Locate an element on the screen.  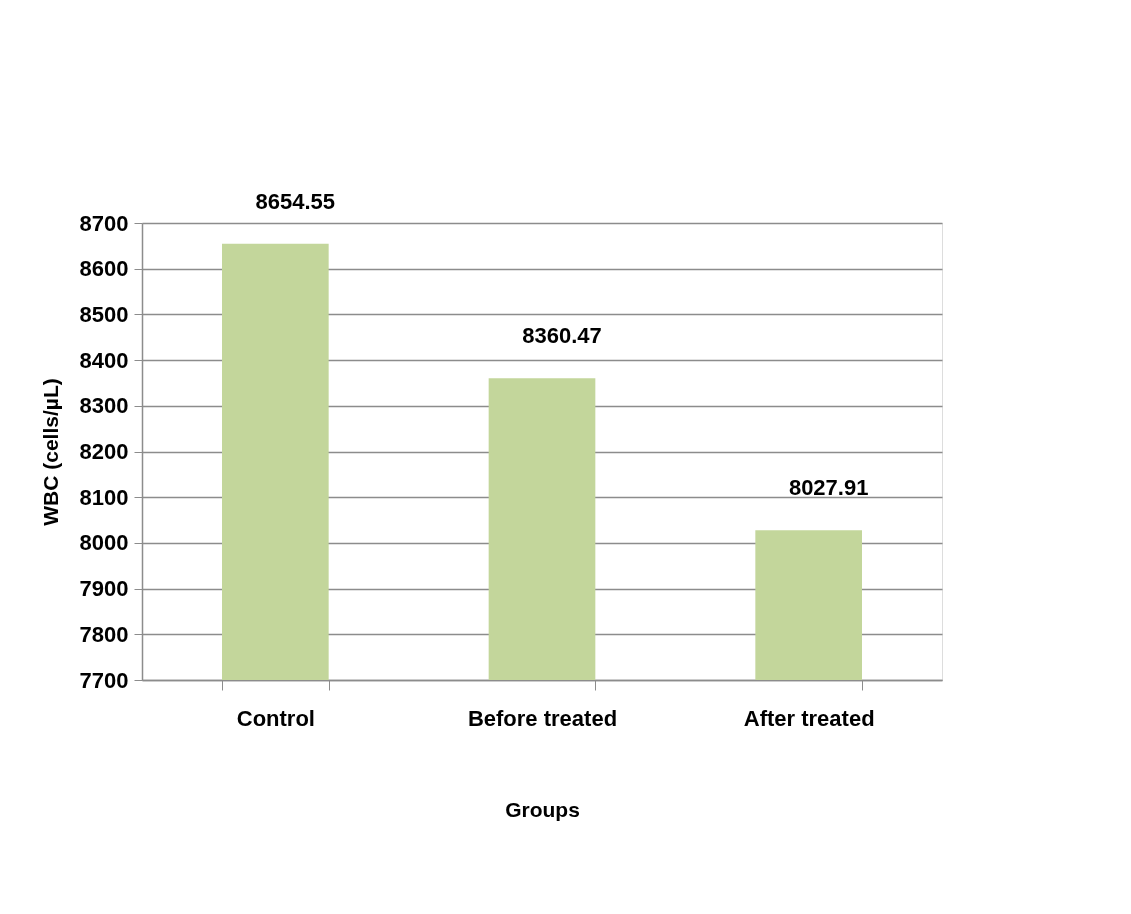
y-axis-title: WBC (cells/µL) is located at coordinates (50, 452).